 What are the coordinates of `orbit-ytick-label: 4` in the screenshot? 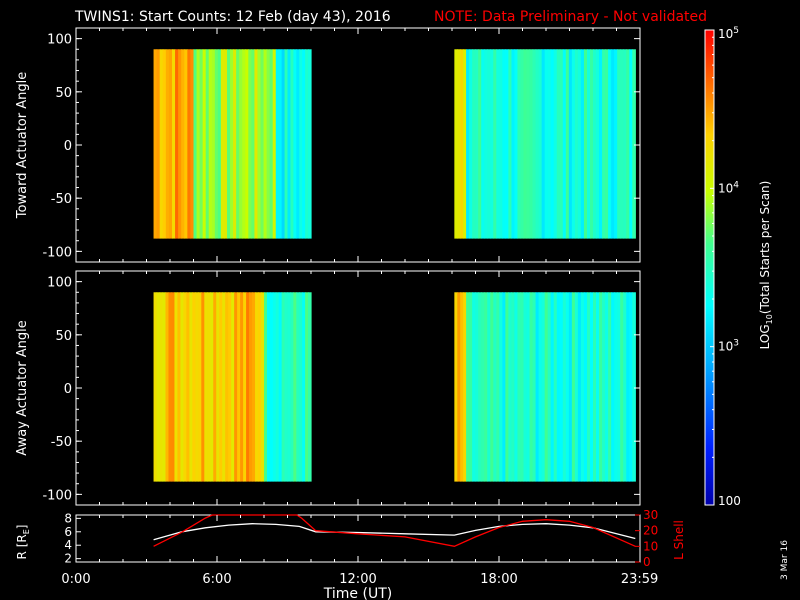 It's located at (68, 545).